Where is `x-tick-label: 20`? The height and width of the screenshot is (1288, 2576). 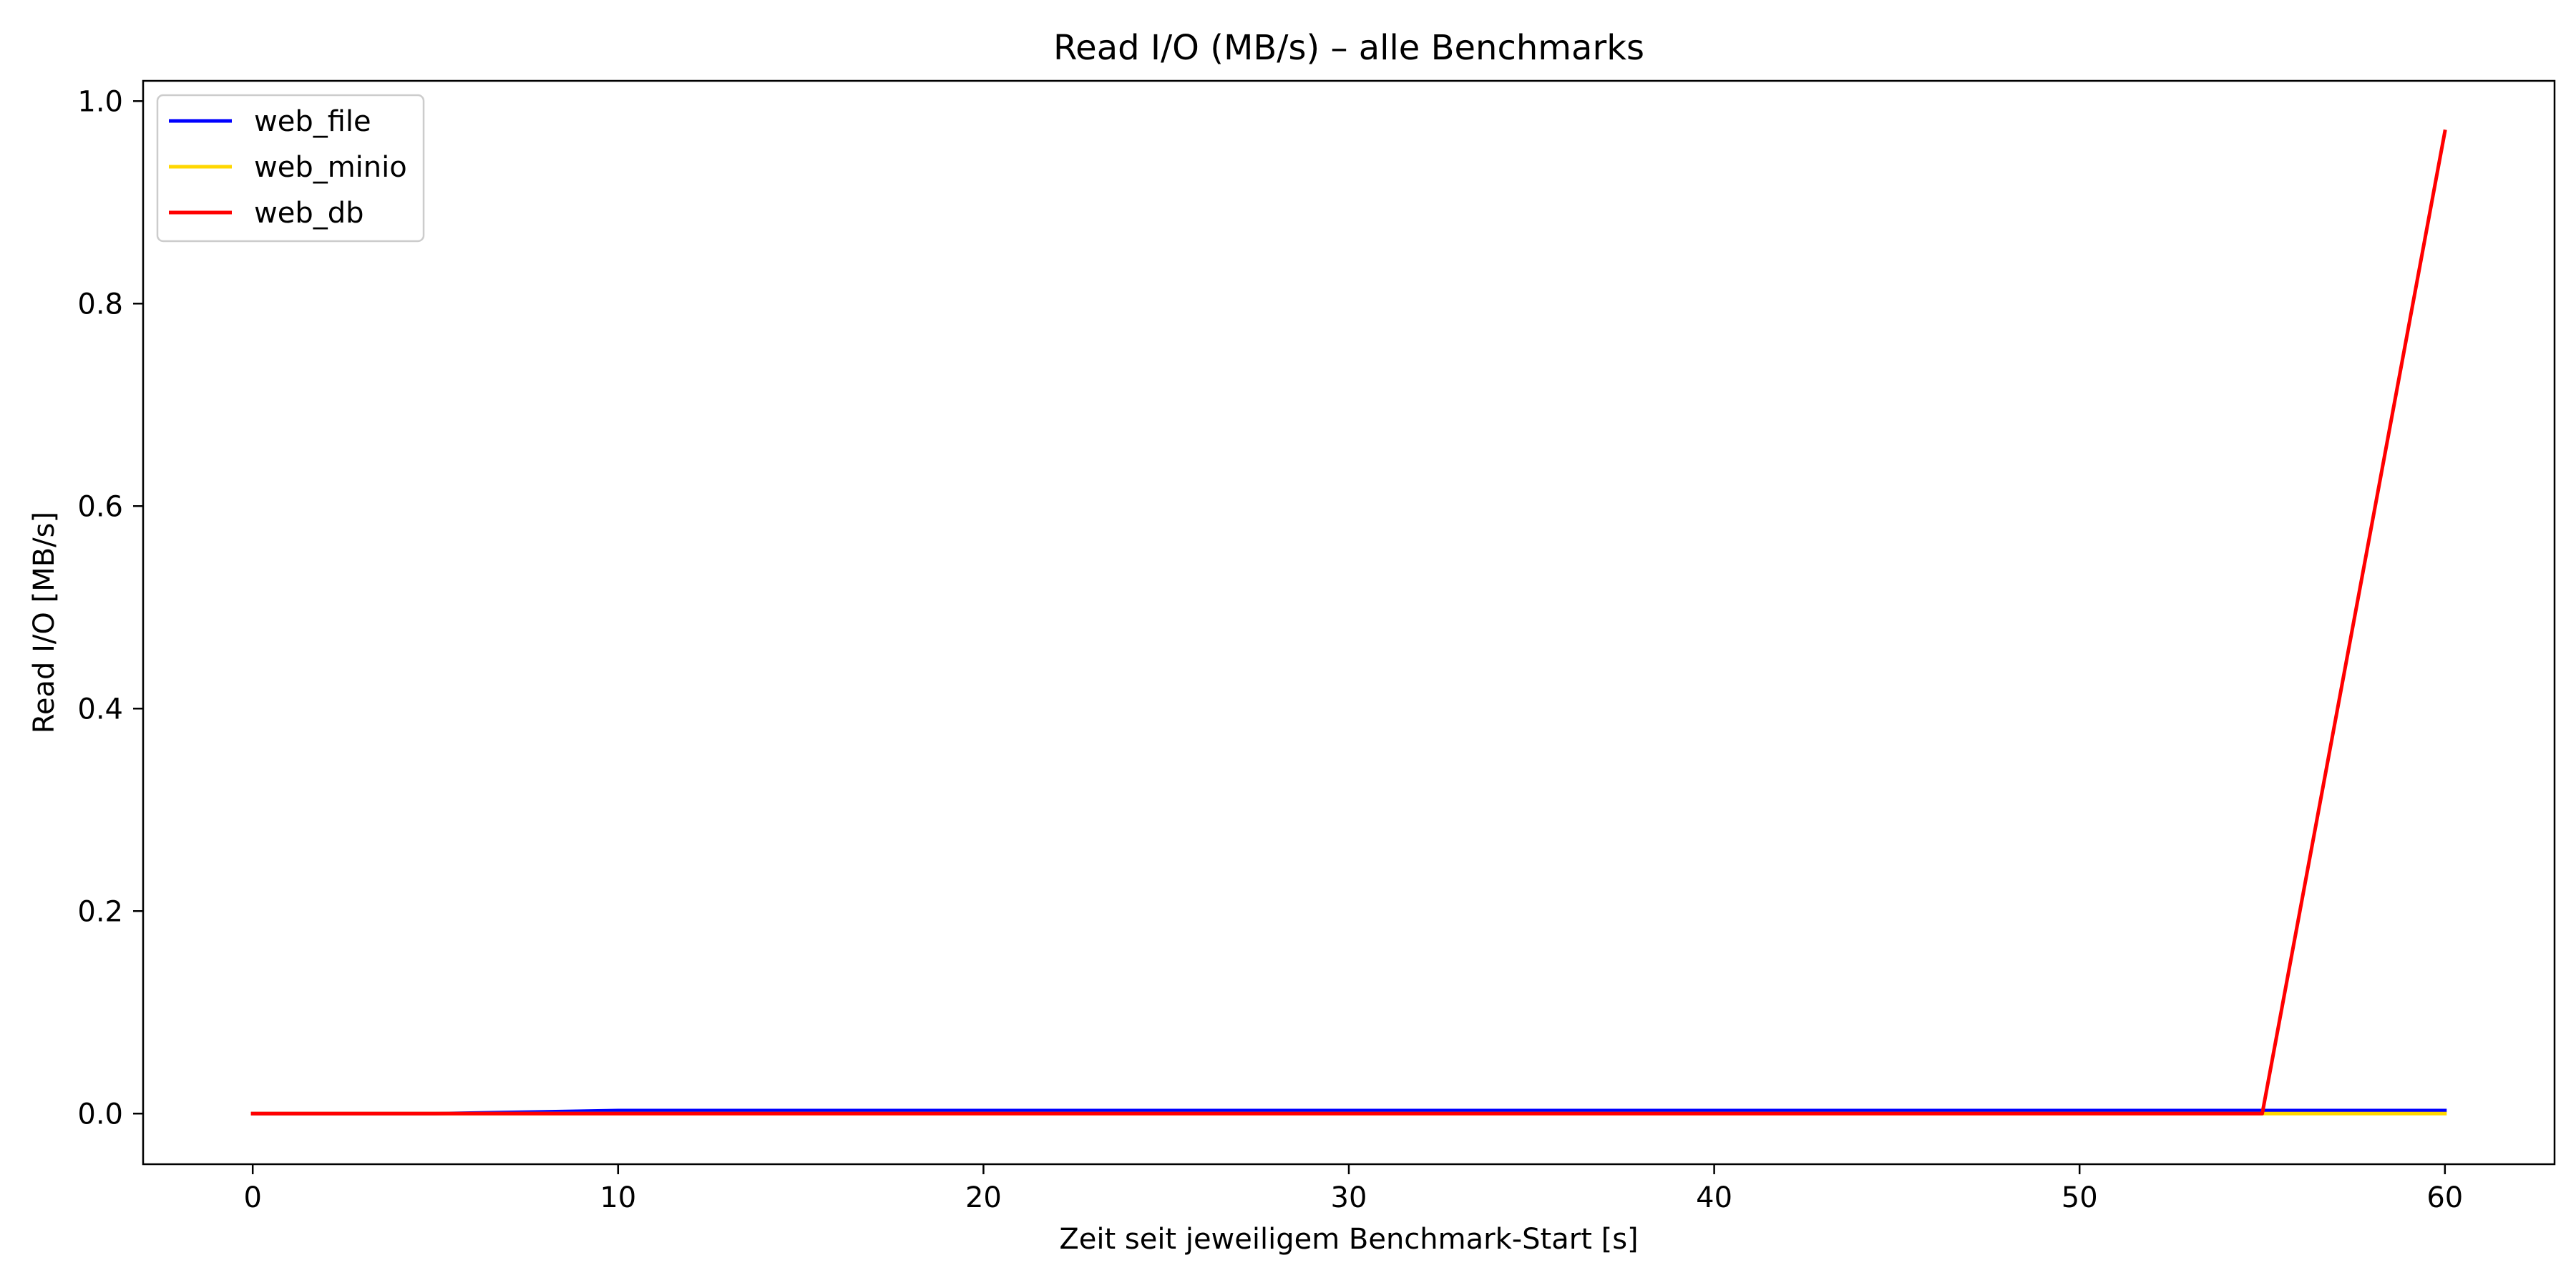
x-tick-label: 20 is located at coordinates (983, 1197).